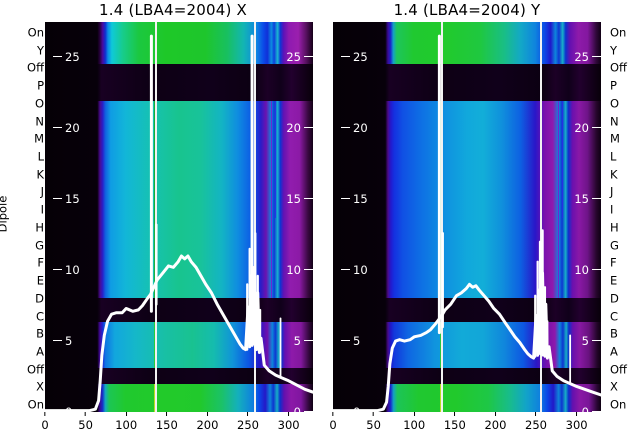 The width and height of the screenshot is (640, 440). What do you see at coordinates (40, 333) in the screenshot?
I see `dipole-label-b: B` at bounding box center [40, 333].